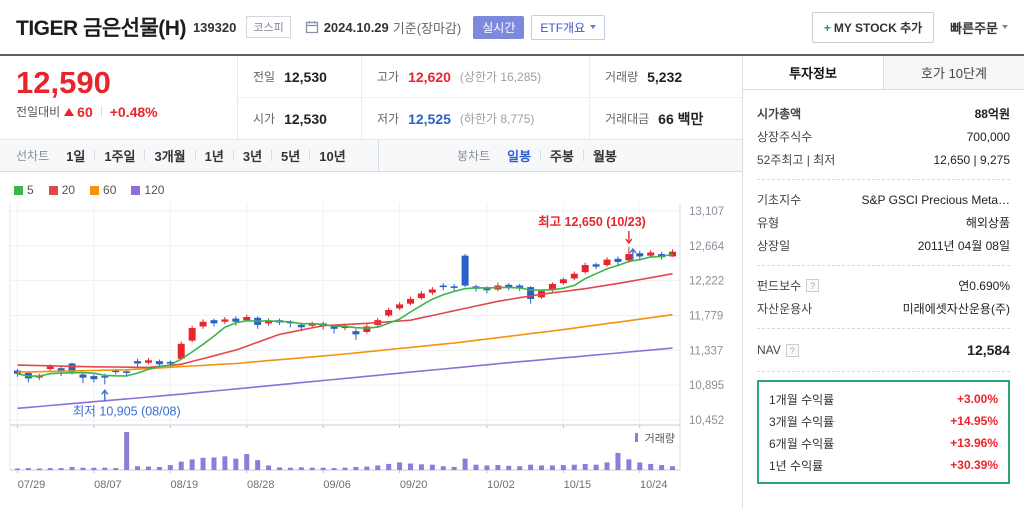 The width and height of the screenshot is (1024, 513). Describe the element at coordinates (105, 392) in the screenshot. I see `annotation-arrow-head` at that location.